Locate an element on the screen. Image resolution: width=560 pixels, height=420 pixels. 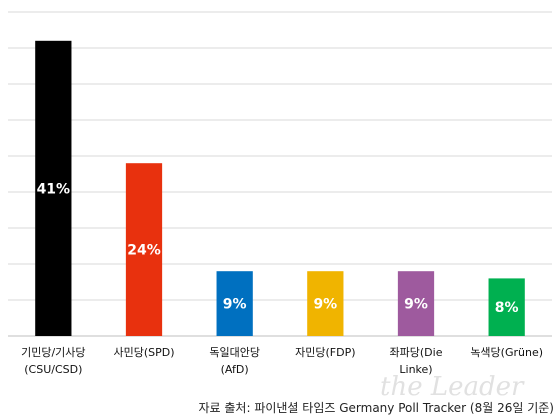
category-label-line: Linke) is located at coordinates (415, 369).